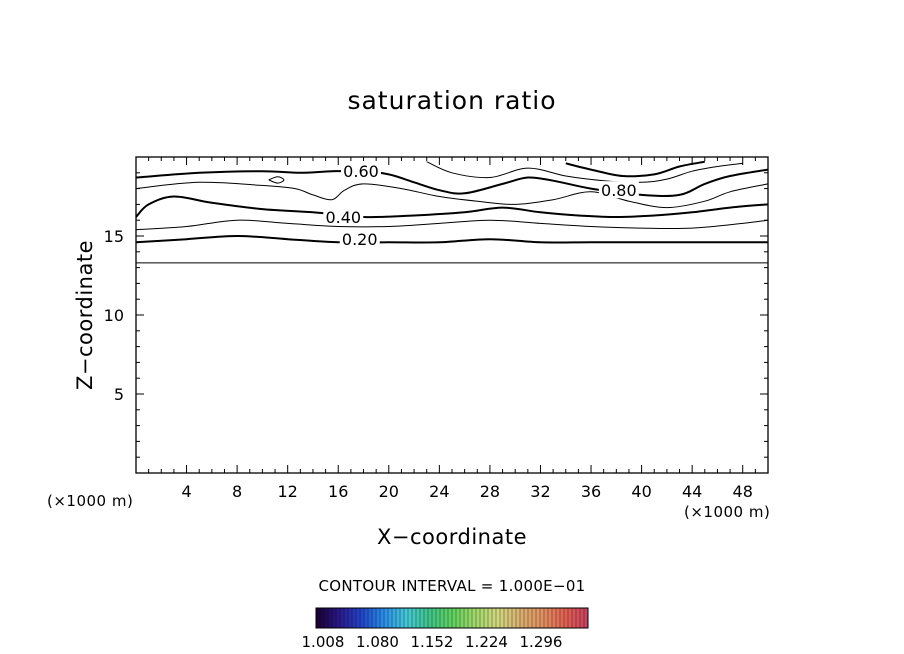 This screenshot has height=654, width=904. Describe the element at coordinates (540, 491) in the screenshot. I see `x-tick-label: 32` at that location.